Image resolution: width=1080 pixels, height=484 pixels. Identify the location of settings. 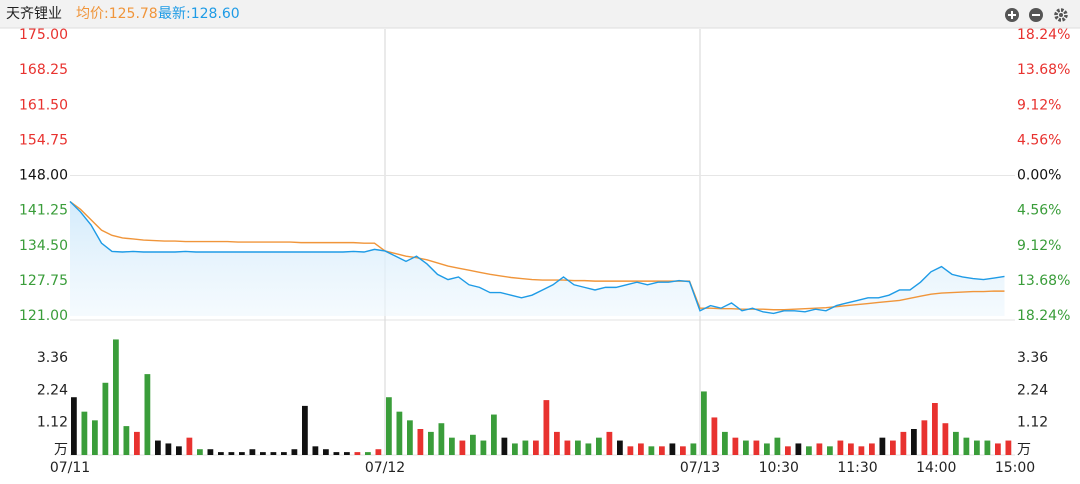
(1061, 15).